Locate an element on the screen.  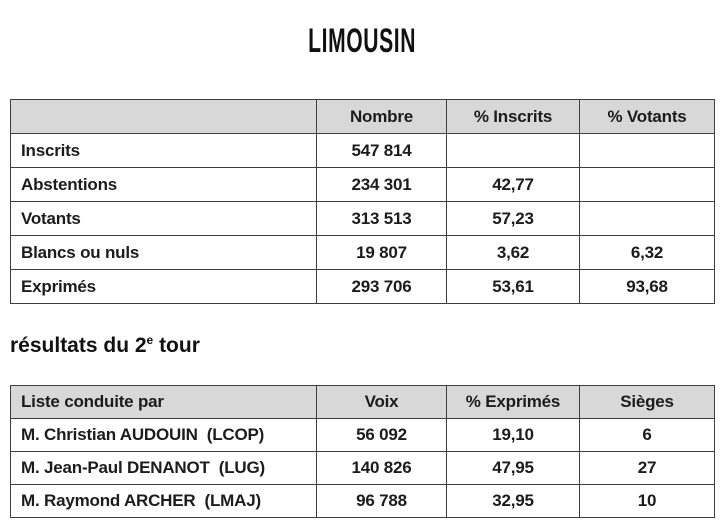
cell-sieges: 27 is located at coordinates (647, 468).